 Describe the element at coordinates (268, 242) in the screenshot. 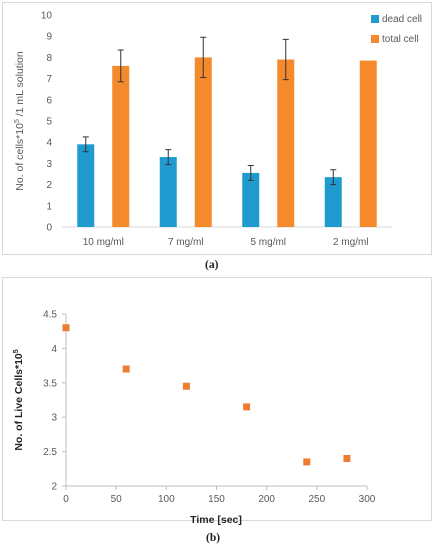

I see `chart-a-x-tick: 5 mg/ml` at that location.